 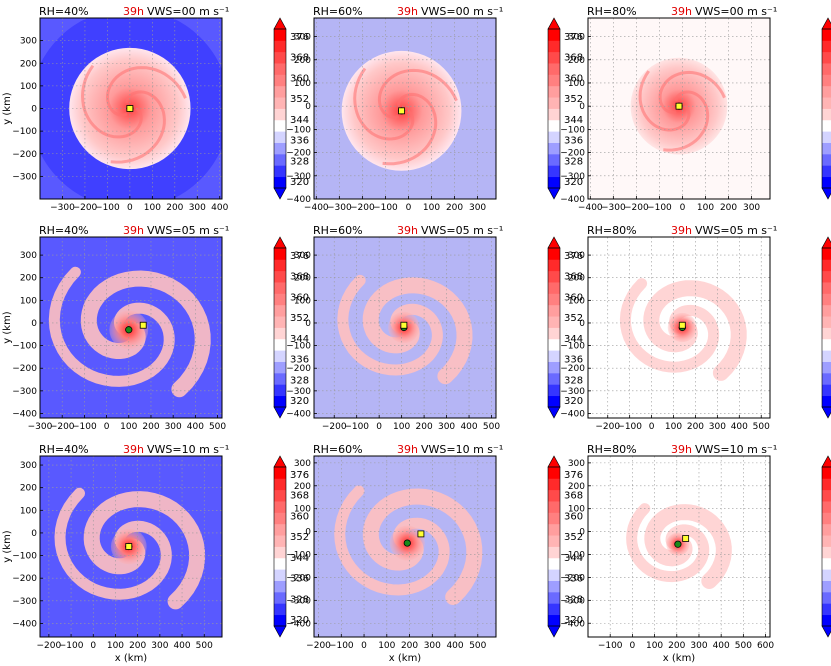 I want to click on colorbar-frame, so click(x=554, y=546).